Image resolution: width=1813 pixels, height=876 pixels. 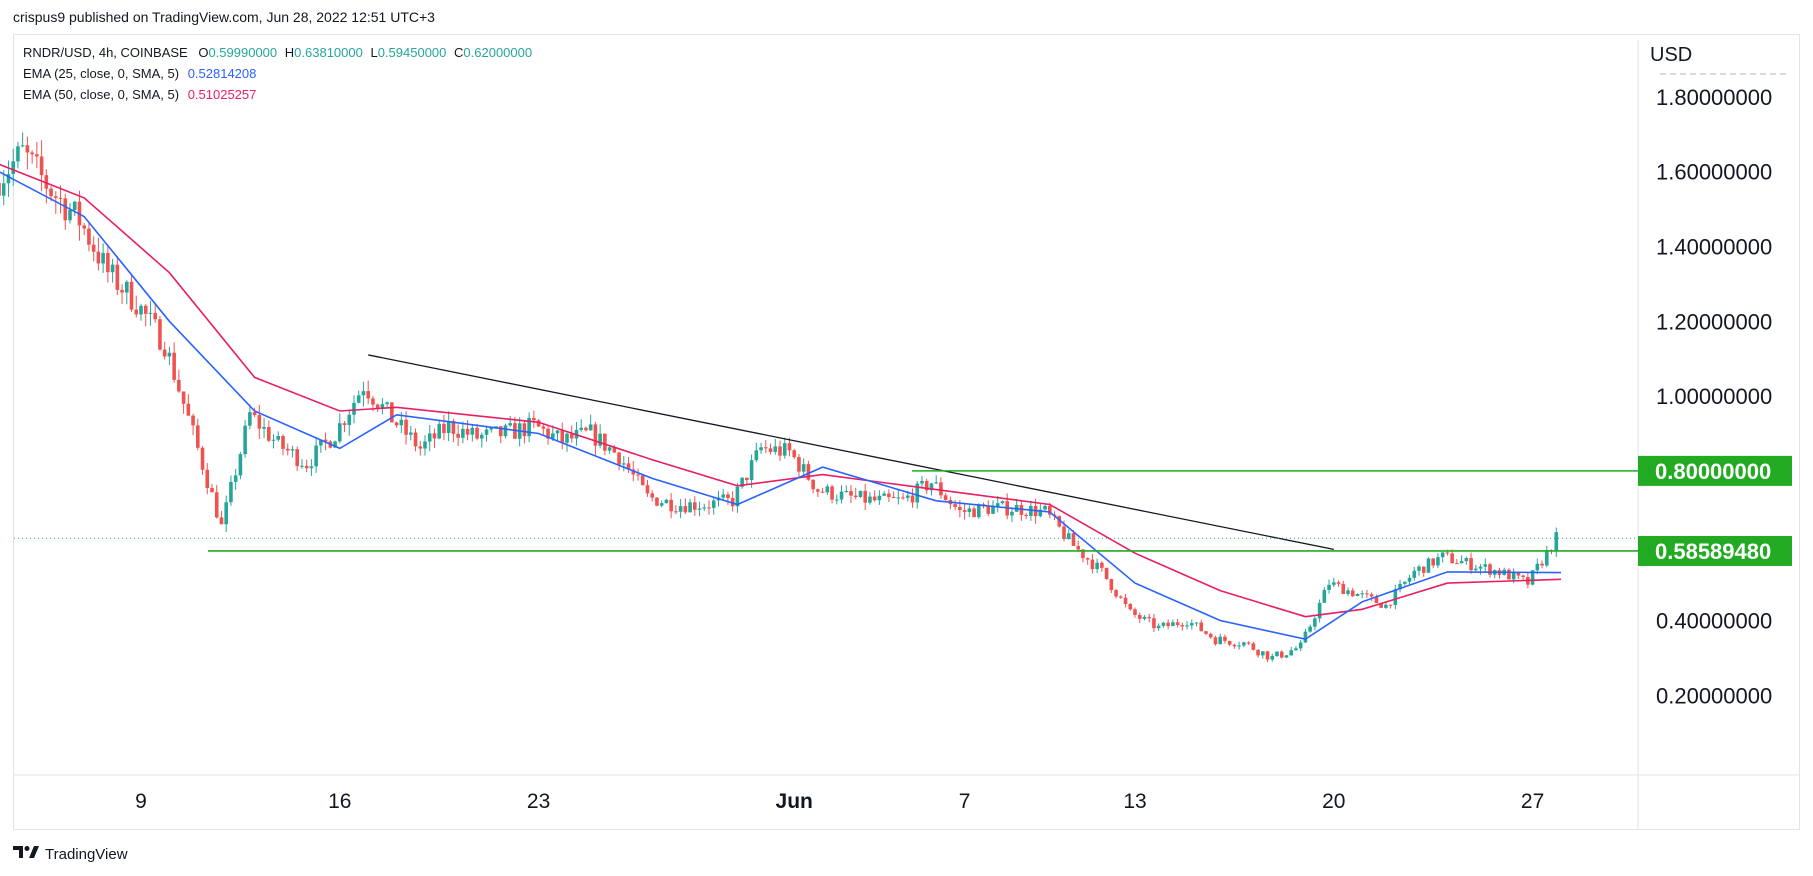 I want to click on ohlc-low-label: L, so click(x=374, y=52).